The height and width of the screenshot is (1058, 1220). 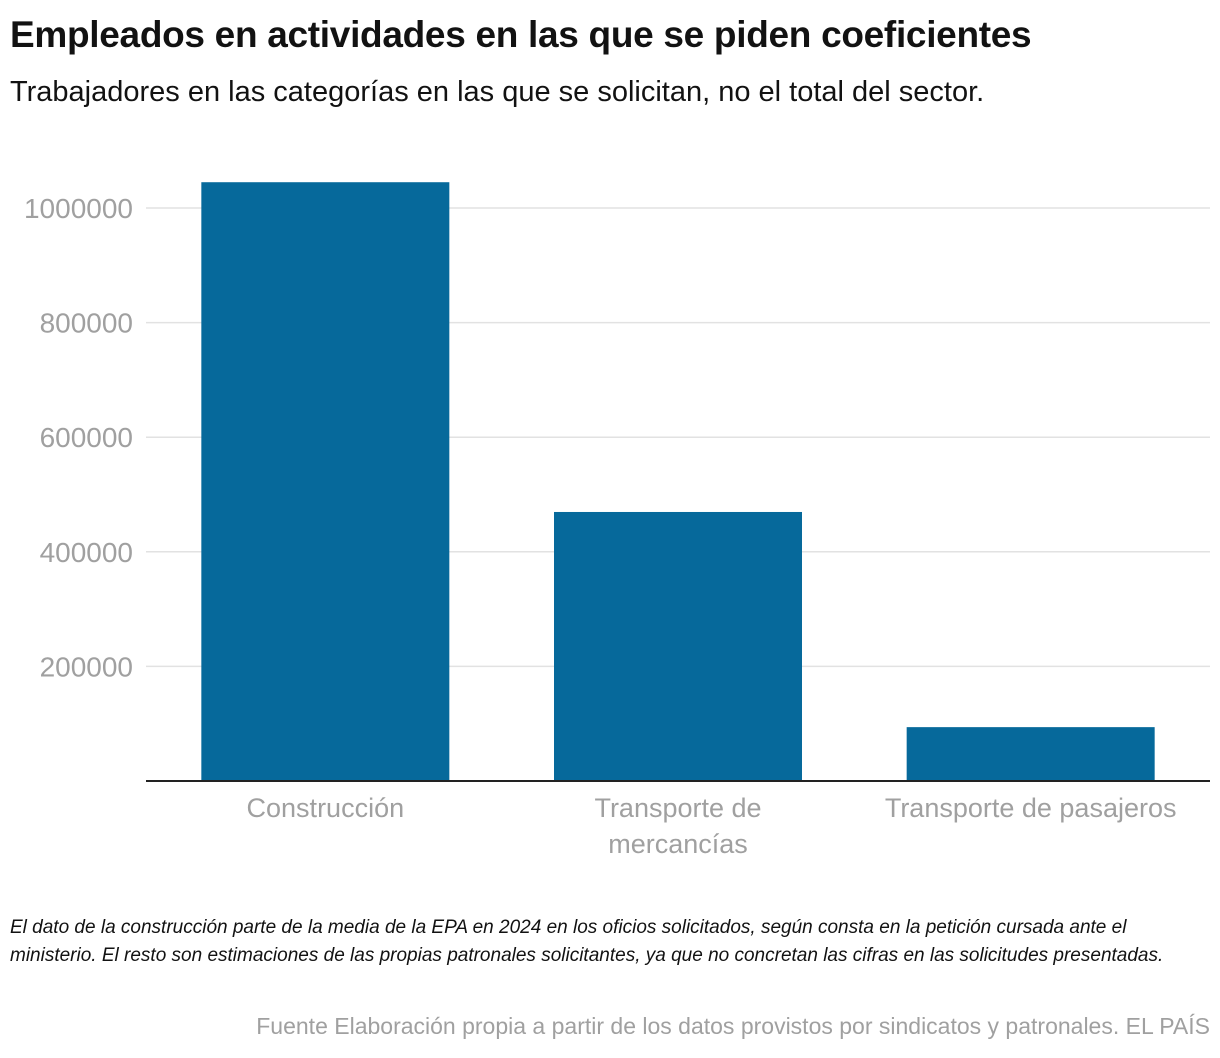 I want to click on y-tick-label: 200000, so click(x=86, y=666).